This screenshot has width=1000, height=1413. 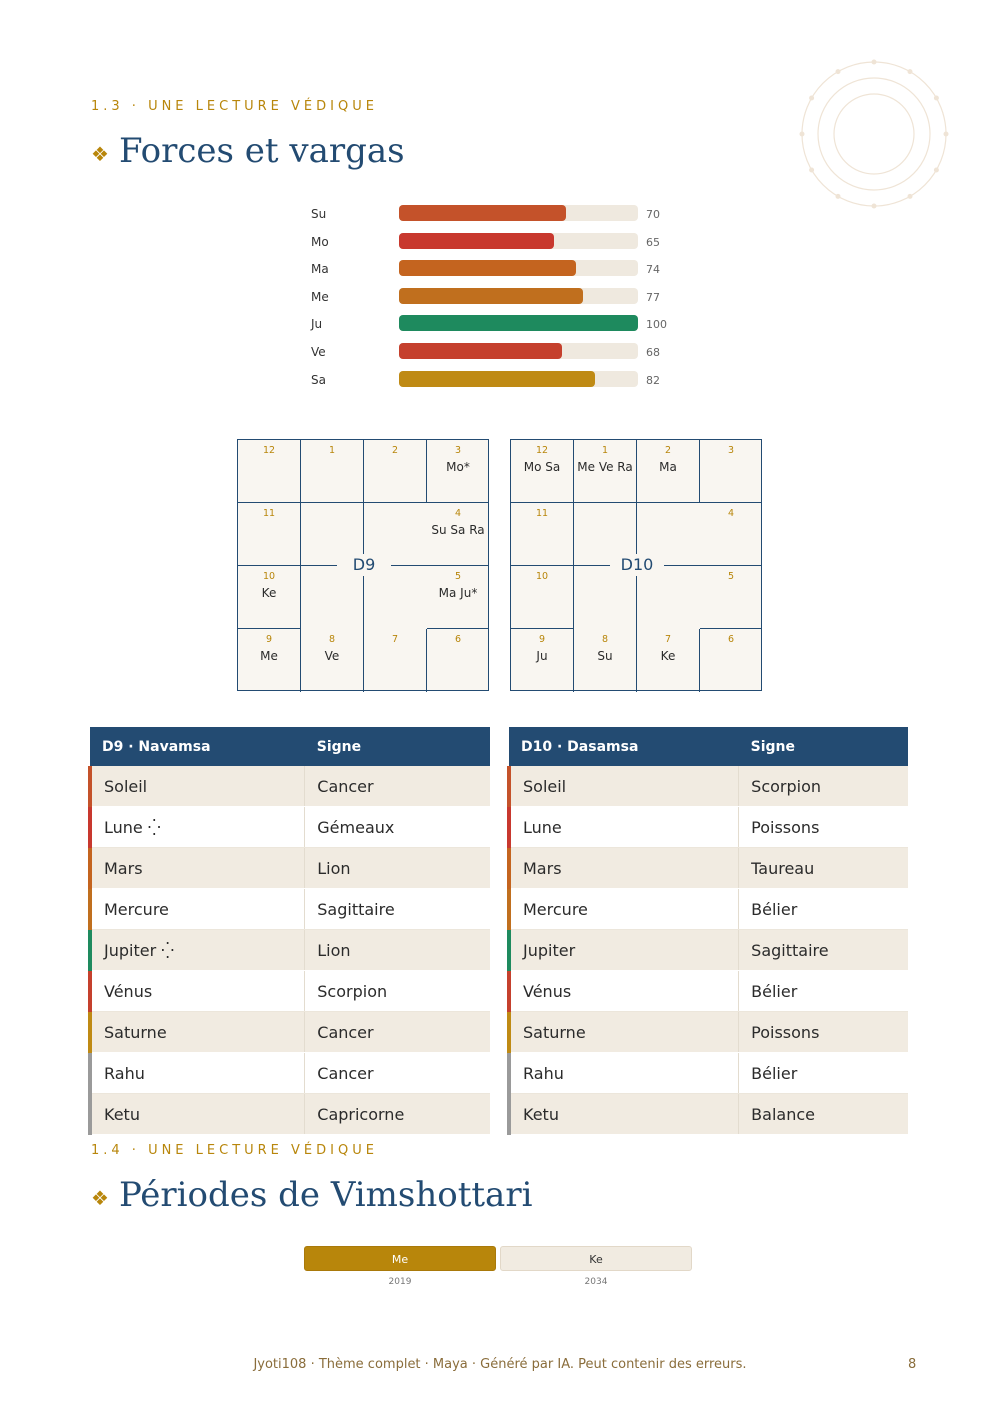 What do you see at coordinates (823, 786) in the screenshot?
I see `sign-cell: Scorpion` at bounding box center [823, 786].